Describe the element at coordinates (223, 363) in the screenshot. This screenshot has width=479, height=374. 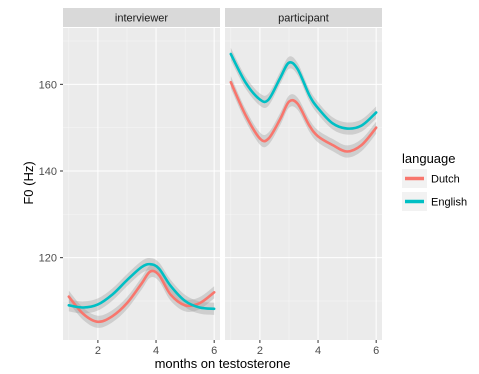
I see `x-axis-title: months on testosterone` at that location.